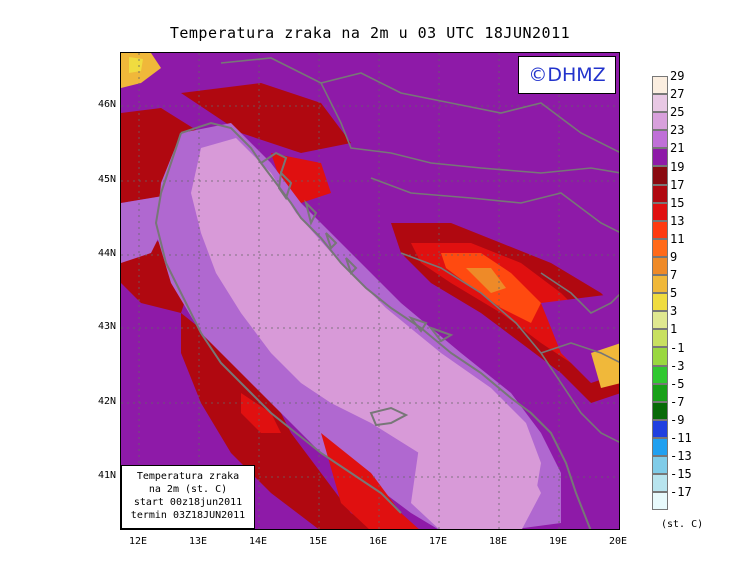  What do you see at coordinates (677, 184) in the screenshot?
I see `legend-label: 17` at bounding box center [677, 184].